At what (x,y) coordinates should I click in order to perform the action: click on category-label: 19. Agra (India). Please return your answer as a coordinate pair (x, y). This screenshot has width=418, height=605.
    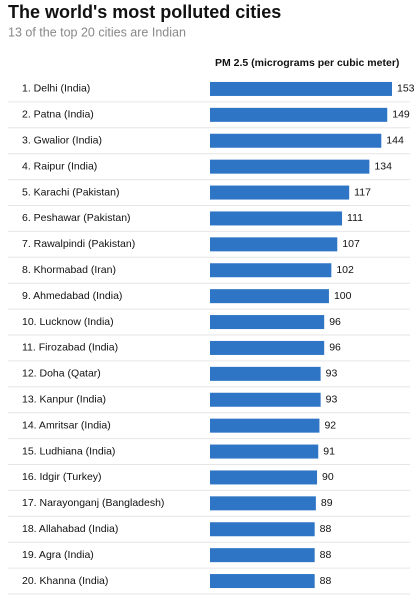
    Looking at the image, I should click on (58, 555).